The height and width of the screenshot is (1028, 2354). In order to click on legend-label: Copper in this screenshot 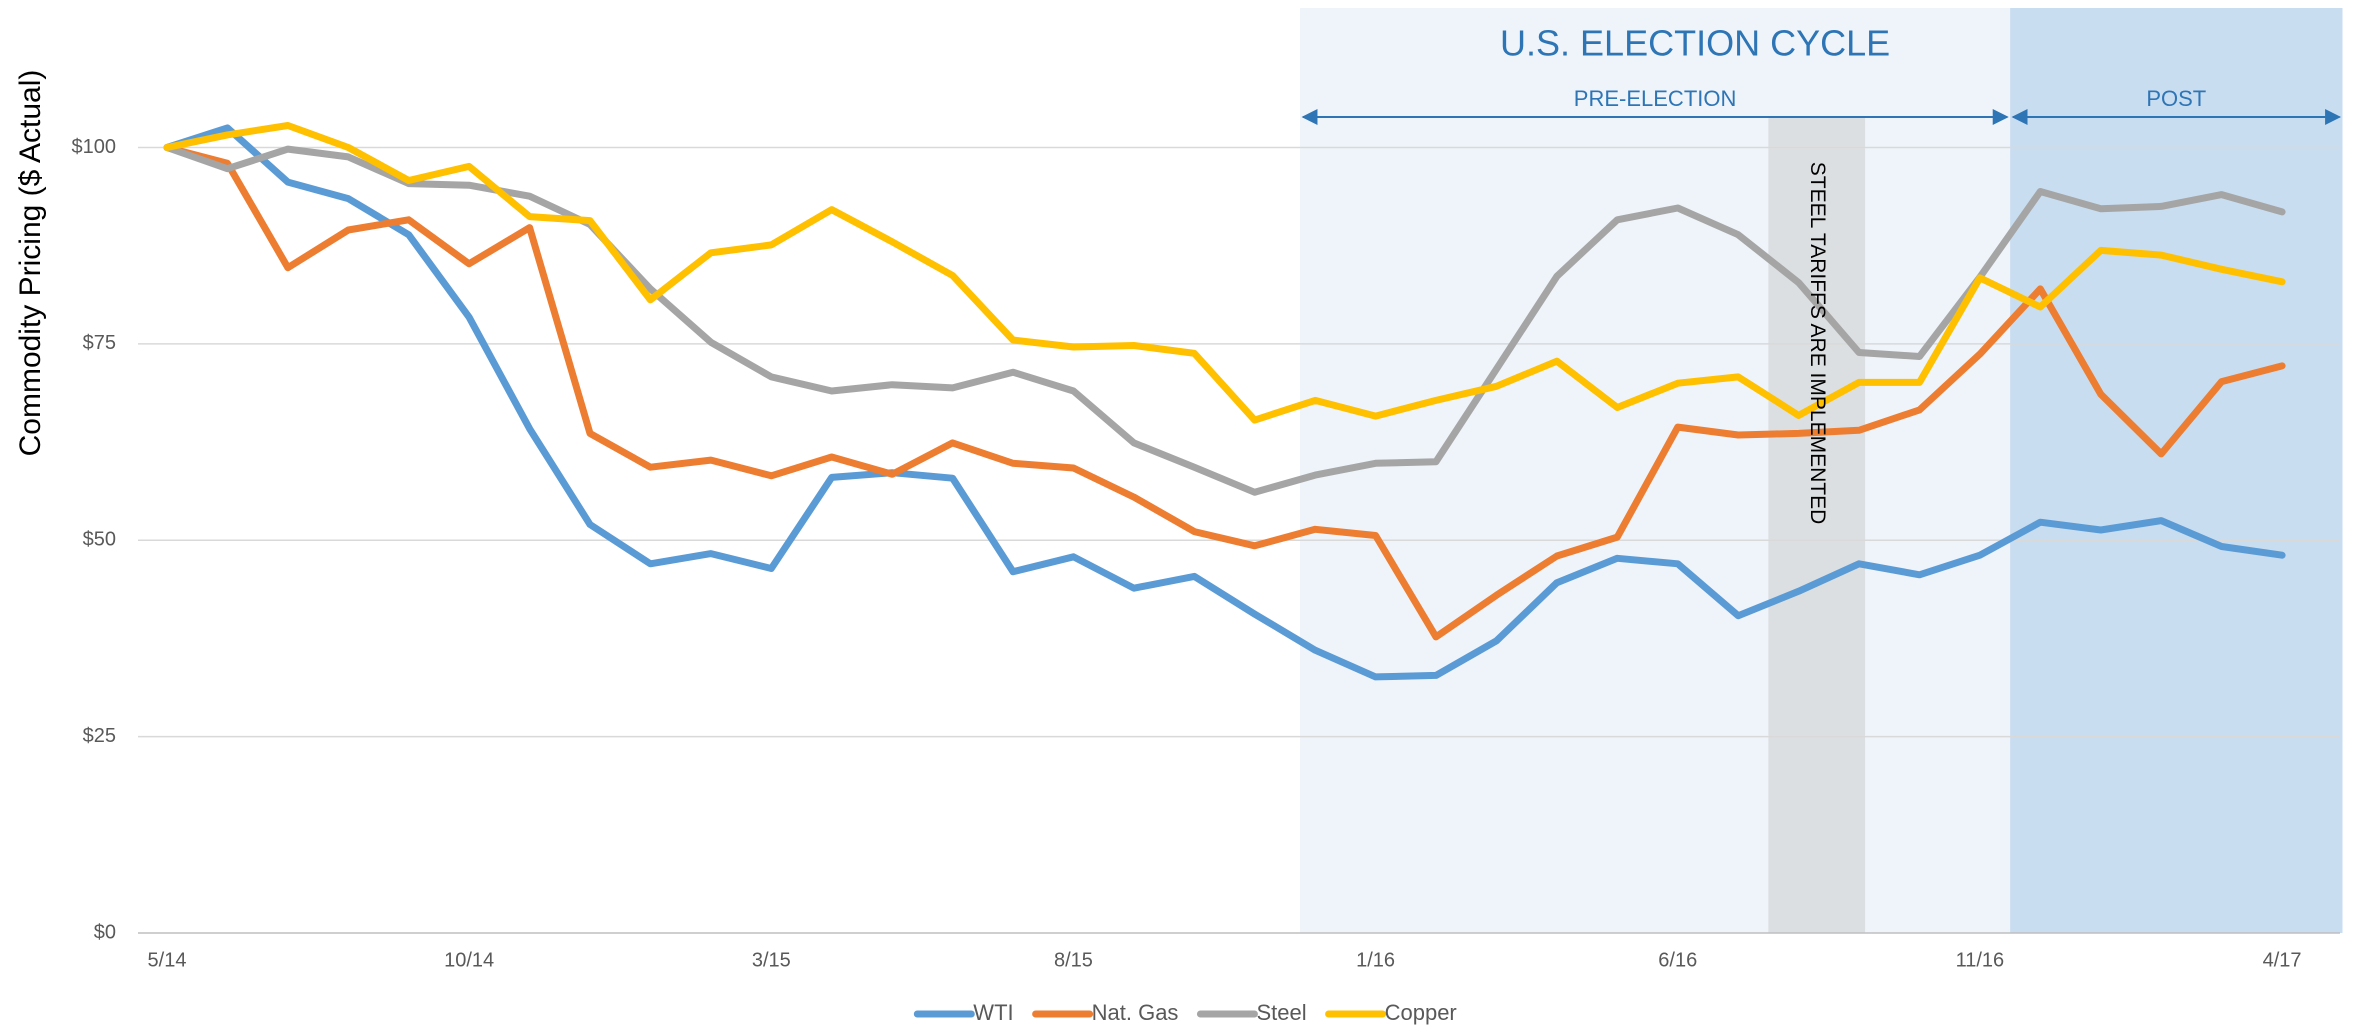, I will do `click(1421, 1012)`.